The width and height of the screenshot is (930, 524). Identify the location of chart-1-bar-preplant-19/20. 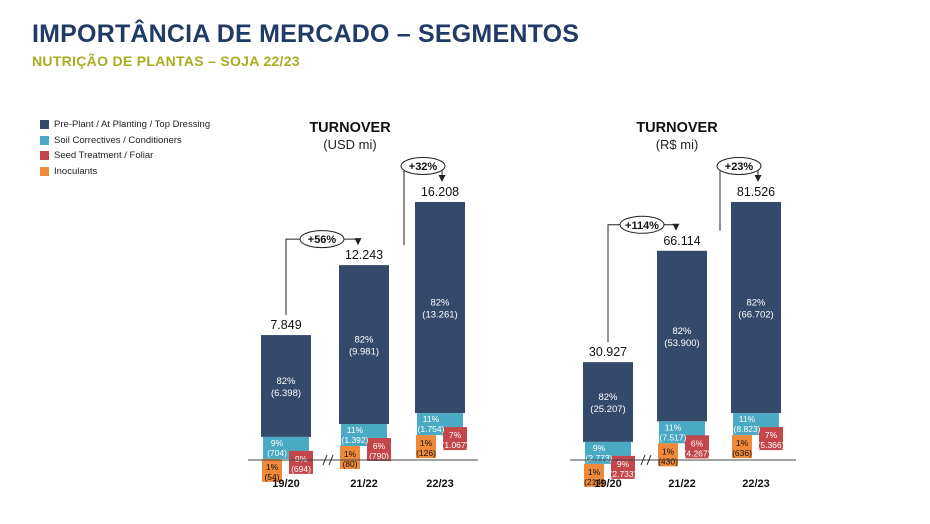
(608, 402).